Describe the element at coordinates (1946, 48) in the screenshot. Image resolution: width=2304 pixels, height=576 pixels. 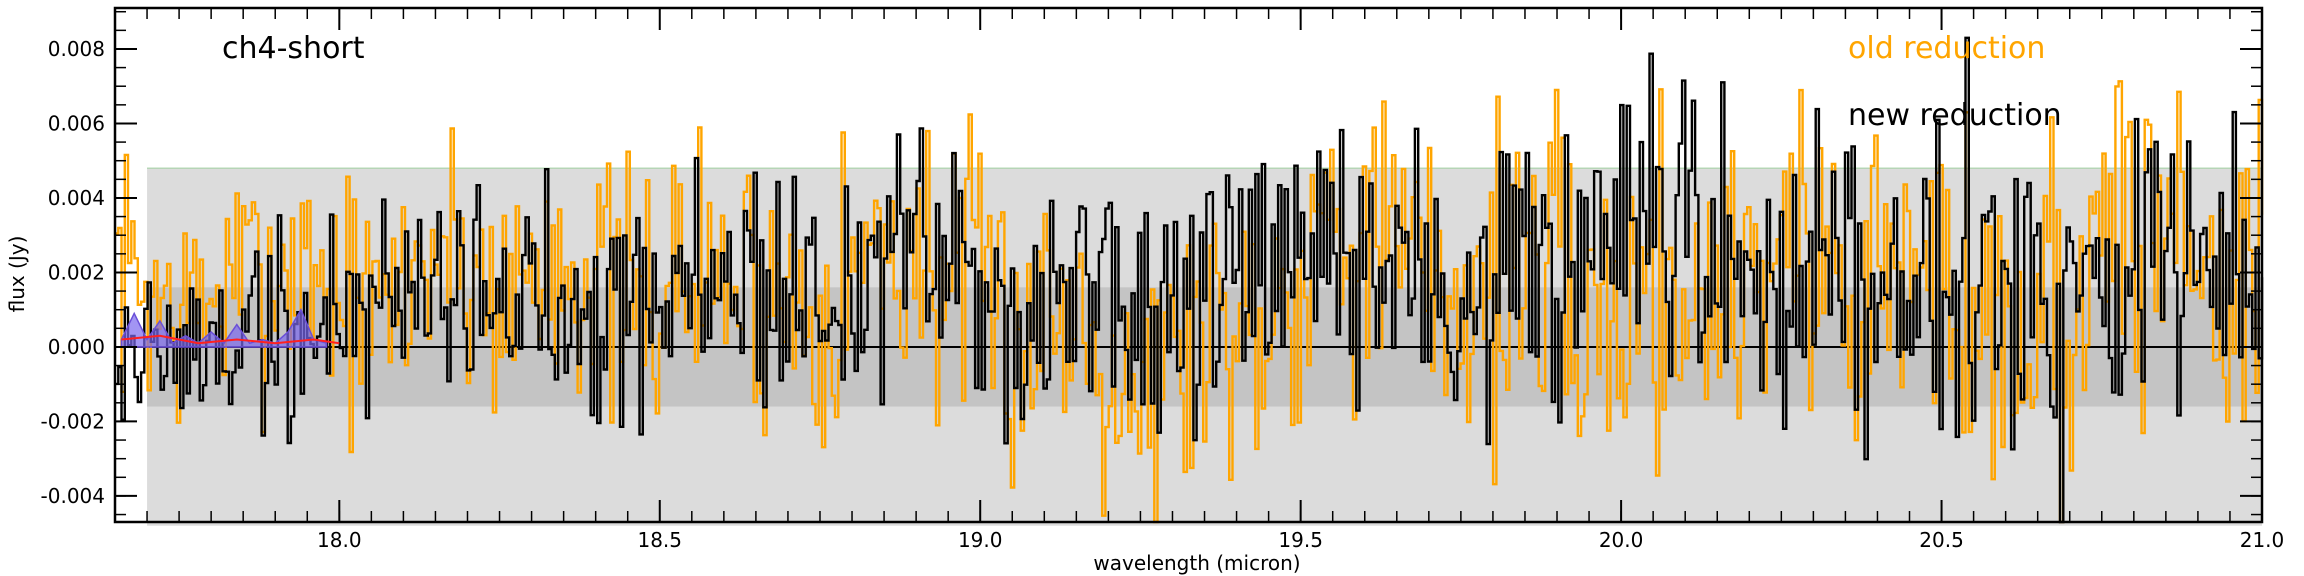
I see `legend-old-reduction: old reduction` at that location.